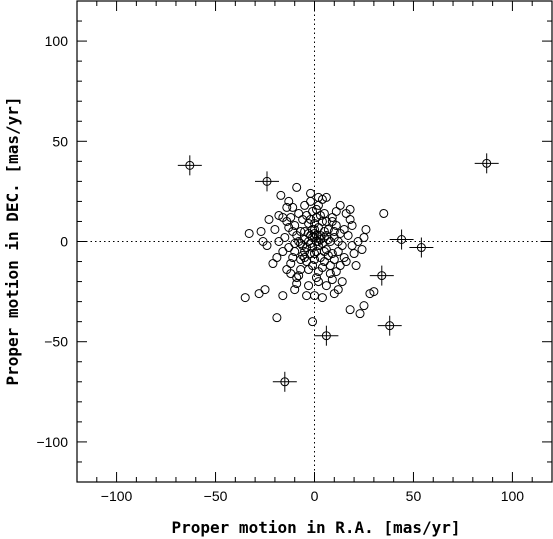 This screenshot has height=539, width=553. What do you see at coordinates (56, 342) in the screenshot?
I see `y-tick-label: −50` at bounding box center [56, 342].